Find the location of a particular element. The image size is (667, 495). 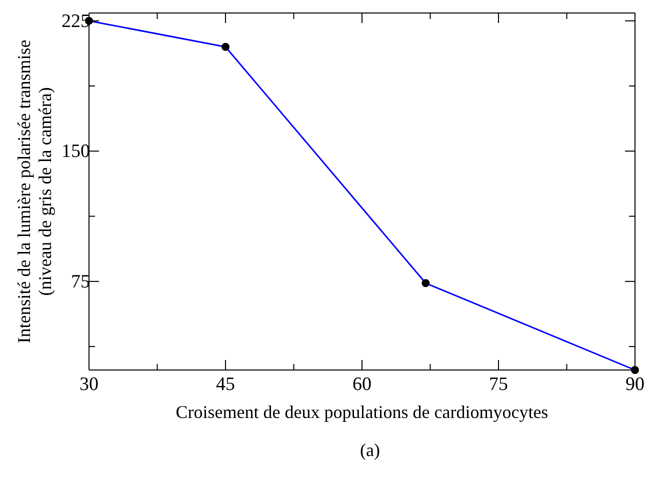

x-tick-label: 90 is located at coordinates (635, 384).